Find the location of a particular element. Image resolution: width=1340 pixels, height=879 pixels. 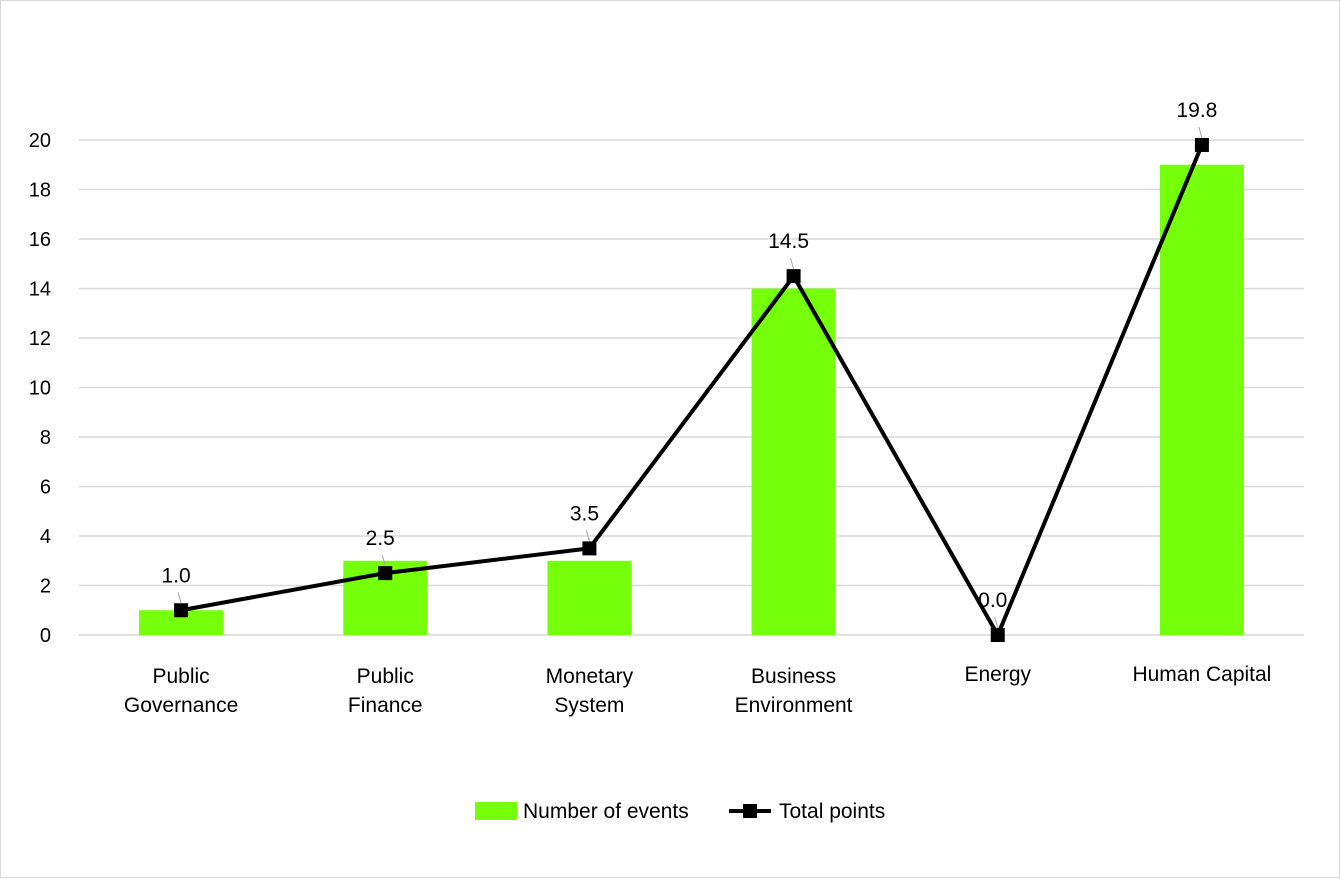

legend-swatch-bar is located at coordinates (496, 811).